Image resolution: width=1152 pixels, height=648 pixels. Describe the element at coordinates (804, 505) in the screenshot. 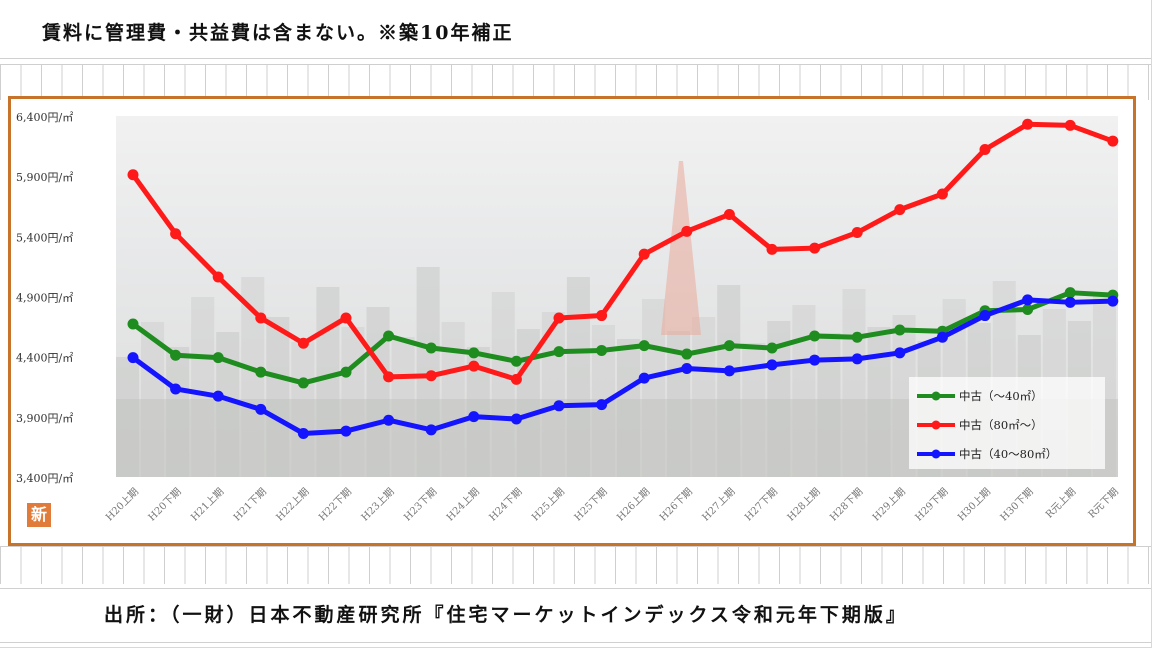

I see `x-tick-label: H28上期` at that location.